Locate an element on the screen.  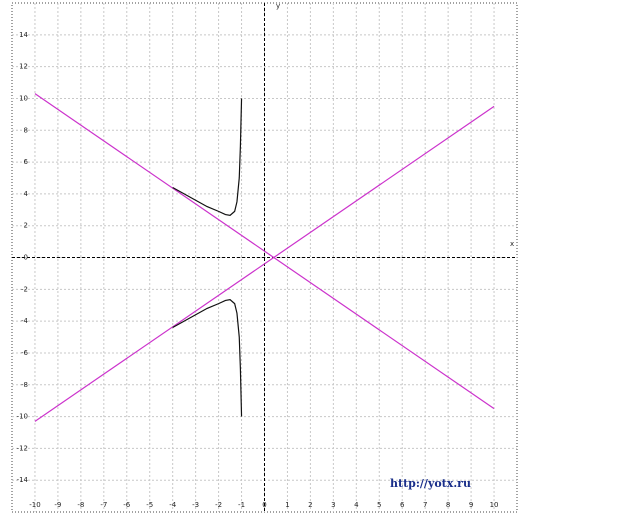
y-tick-label: -2 is located at coordinates (24, 289).